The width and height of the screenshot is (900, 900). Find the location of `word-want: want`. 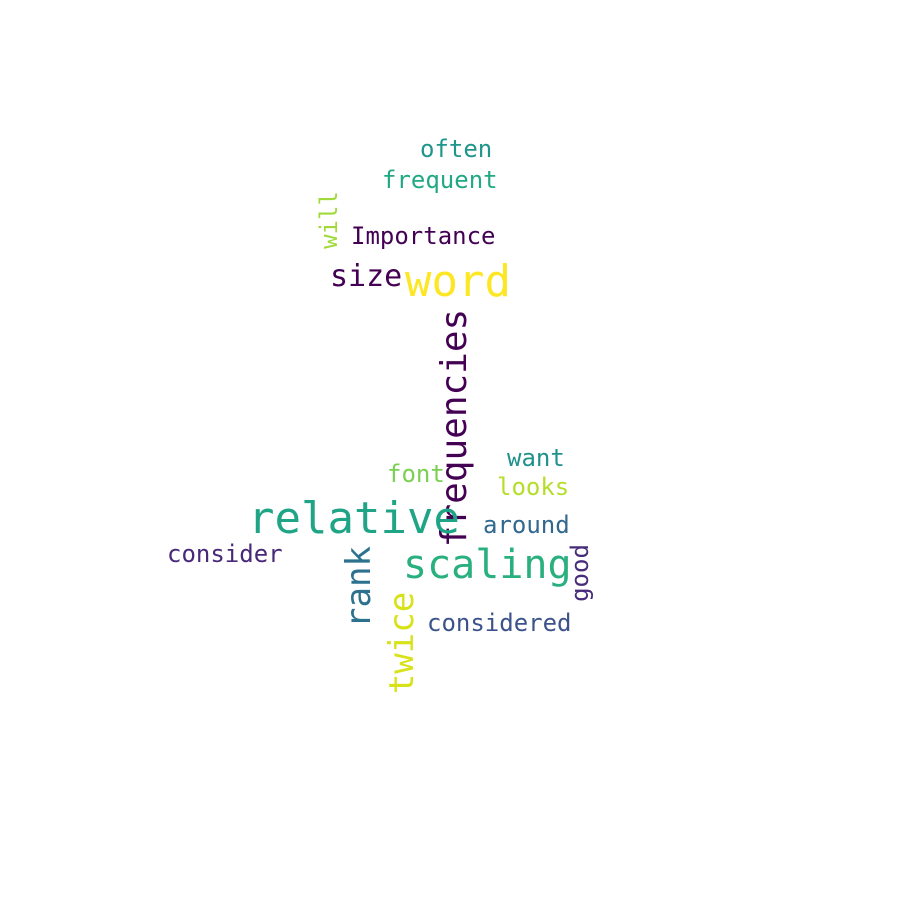

word-want: want is located at coordinates (536, 458).